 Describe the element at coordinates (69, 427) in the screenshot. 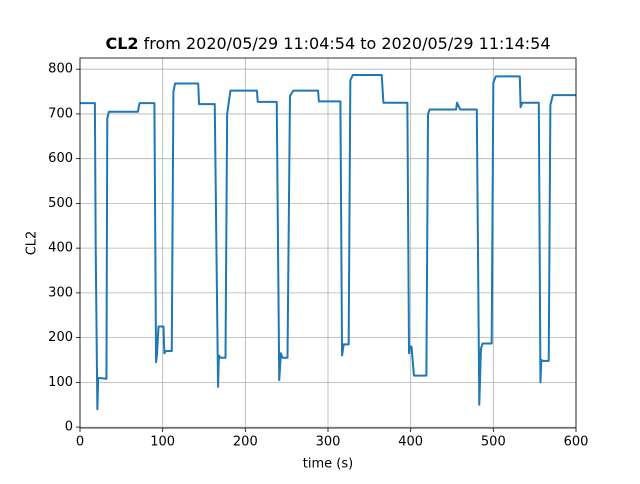

I see `y-tick-label: 0` at that location.